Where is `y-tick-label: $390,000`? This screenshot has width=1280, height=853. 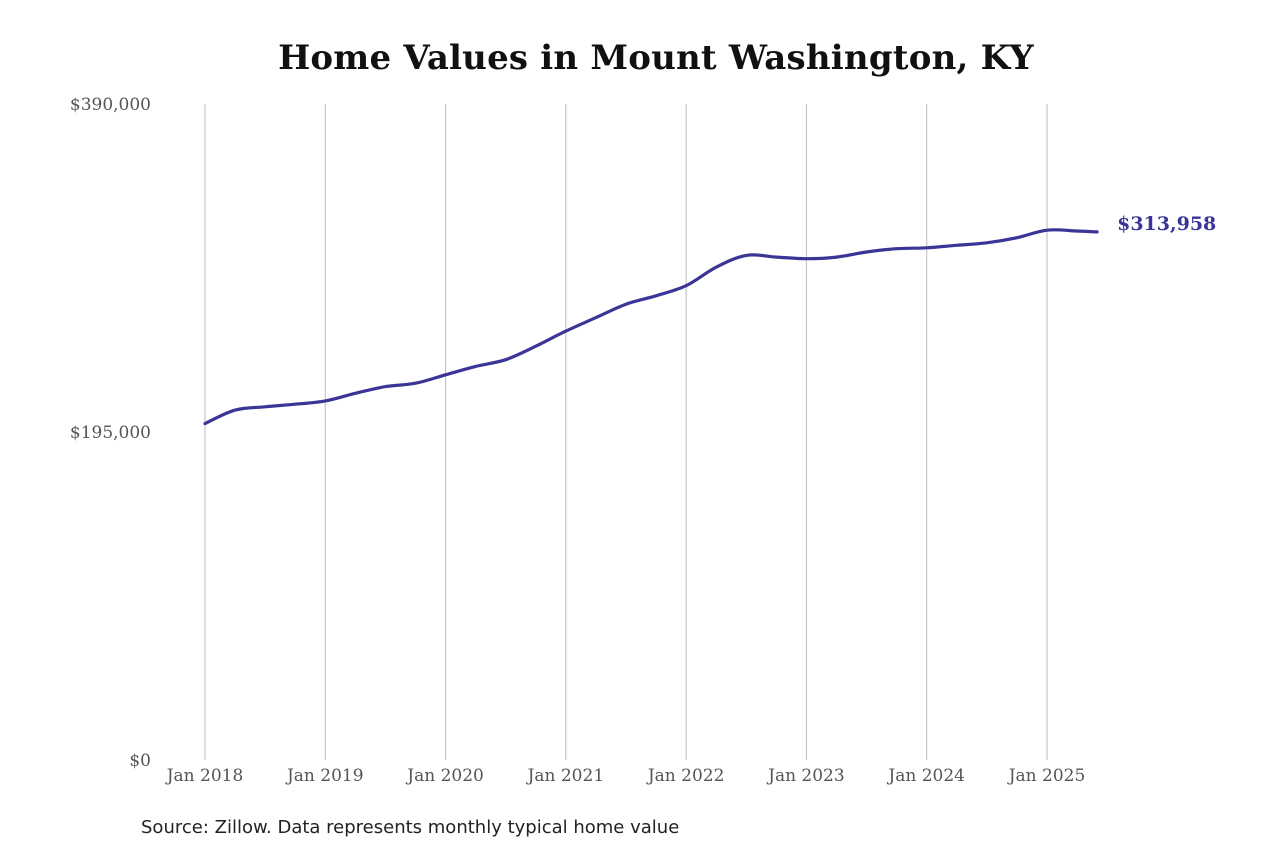
y-tick-label: $390,000 is located at coordinates (110, 105).